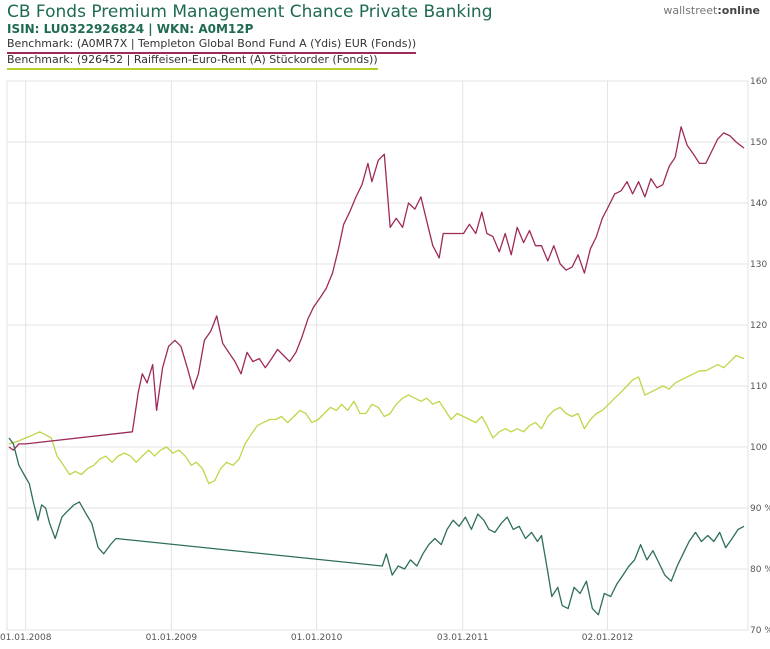  What do you see at coordinates (760, 509) in the screenshot?
I see `y-tick-label: 90 %` at bounding box center [760, 509].